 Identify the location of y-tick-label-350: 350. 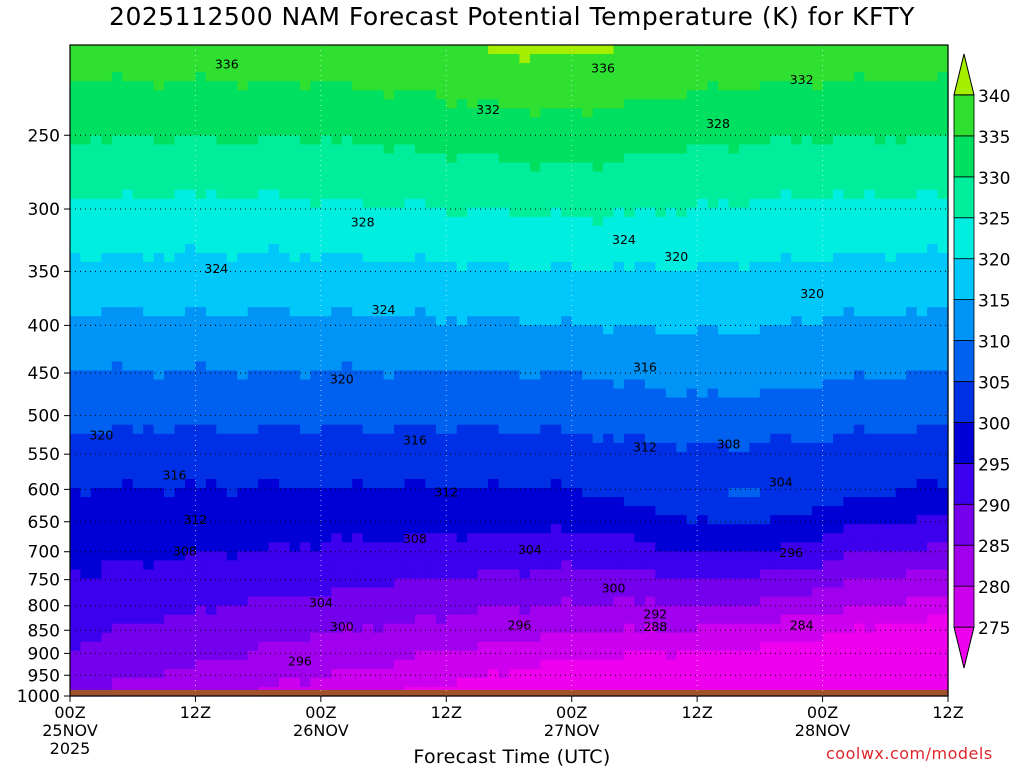
(44, 272).